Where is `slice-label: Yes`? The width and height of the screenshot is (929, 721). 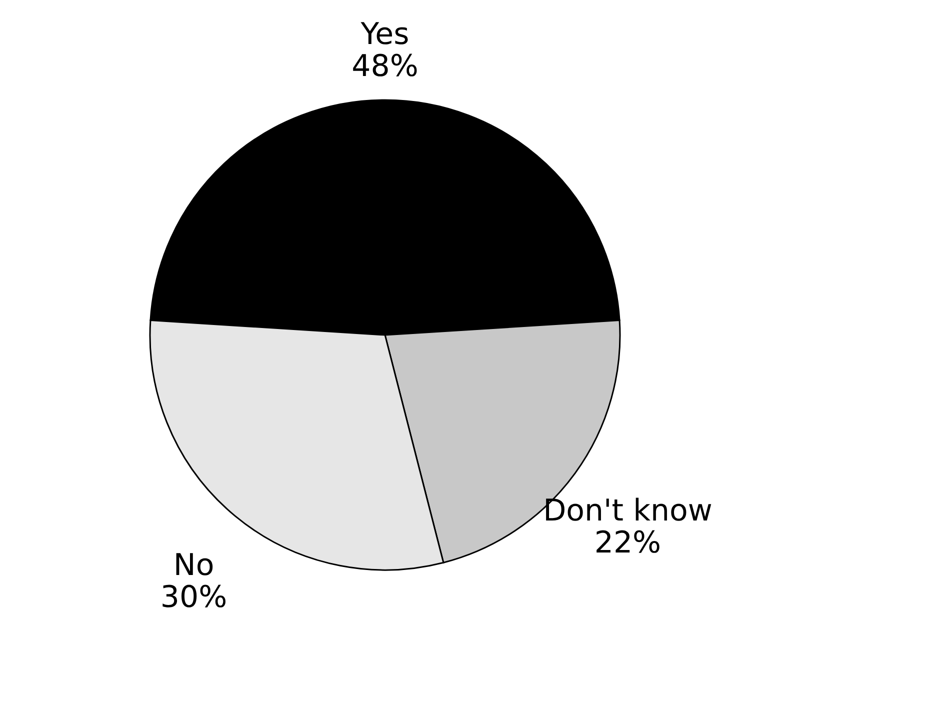
slice-label: Yes is located at coordinates (385, 34).